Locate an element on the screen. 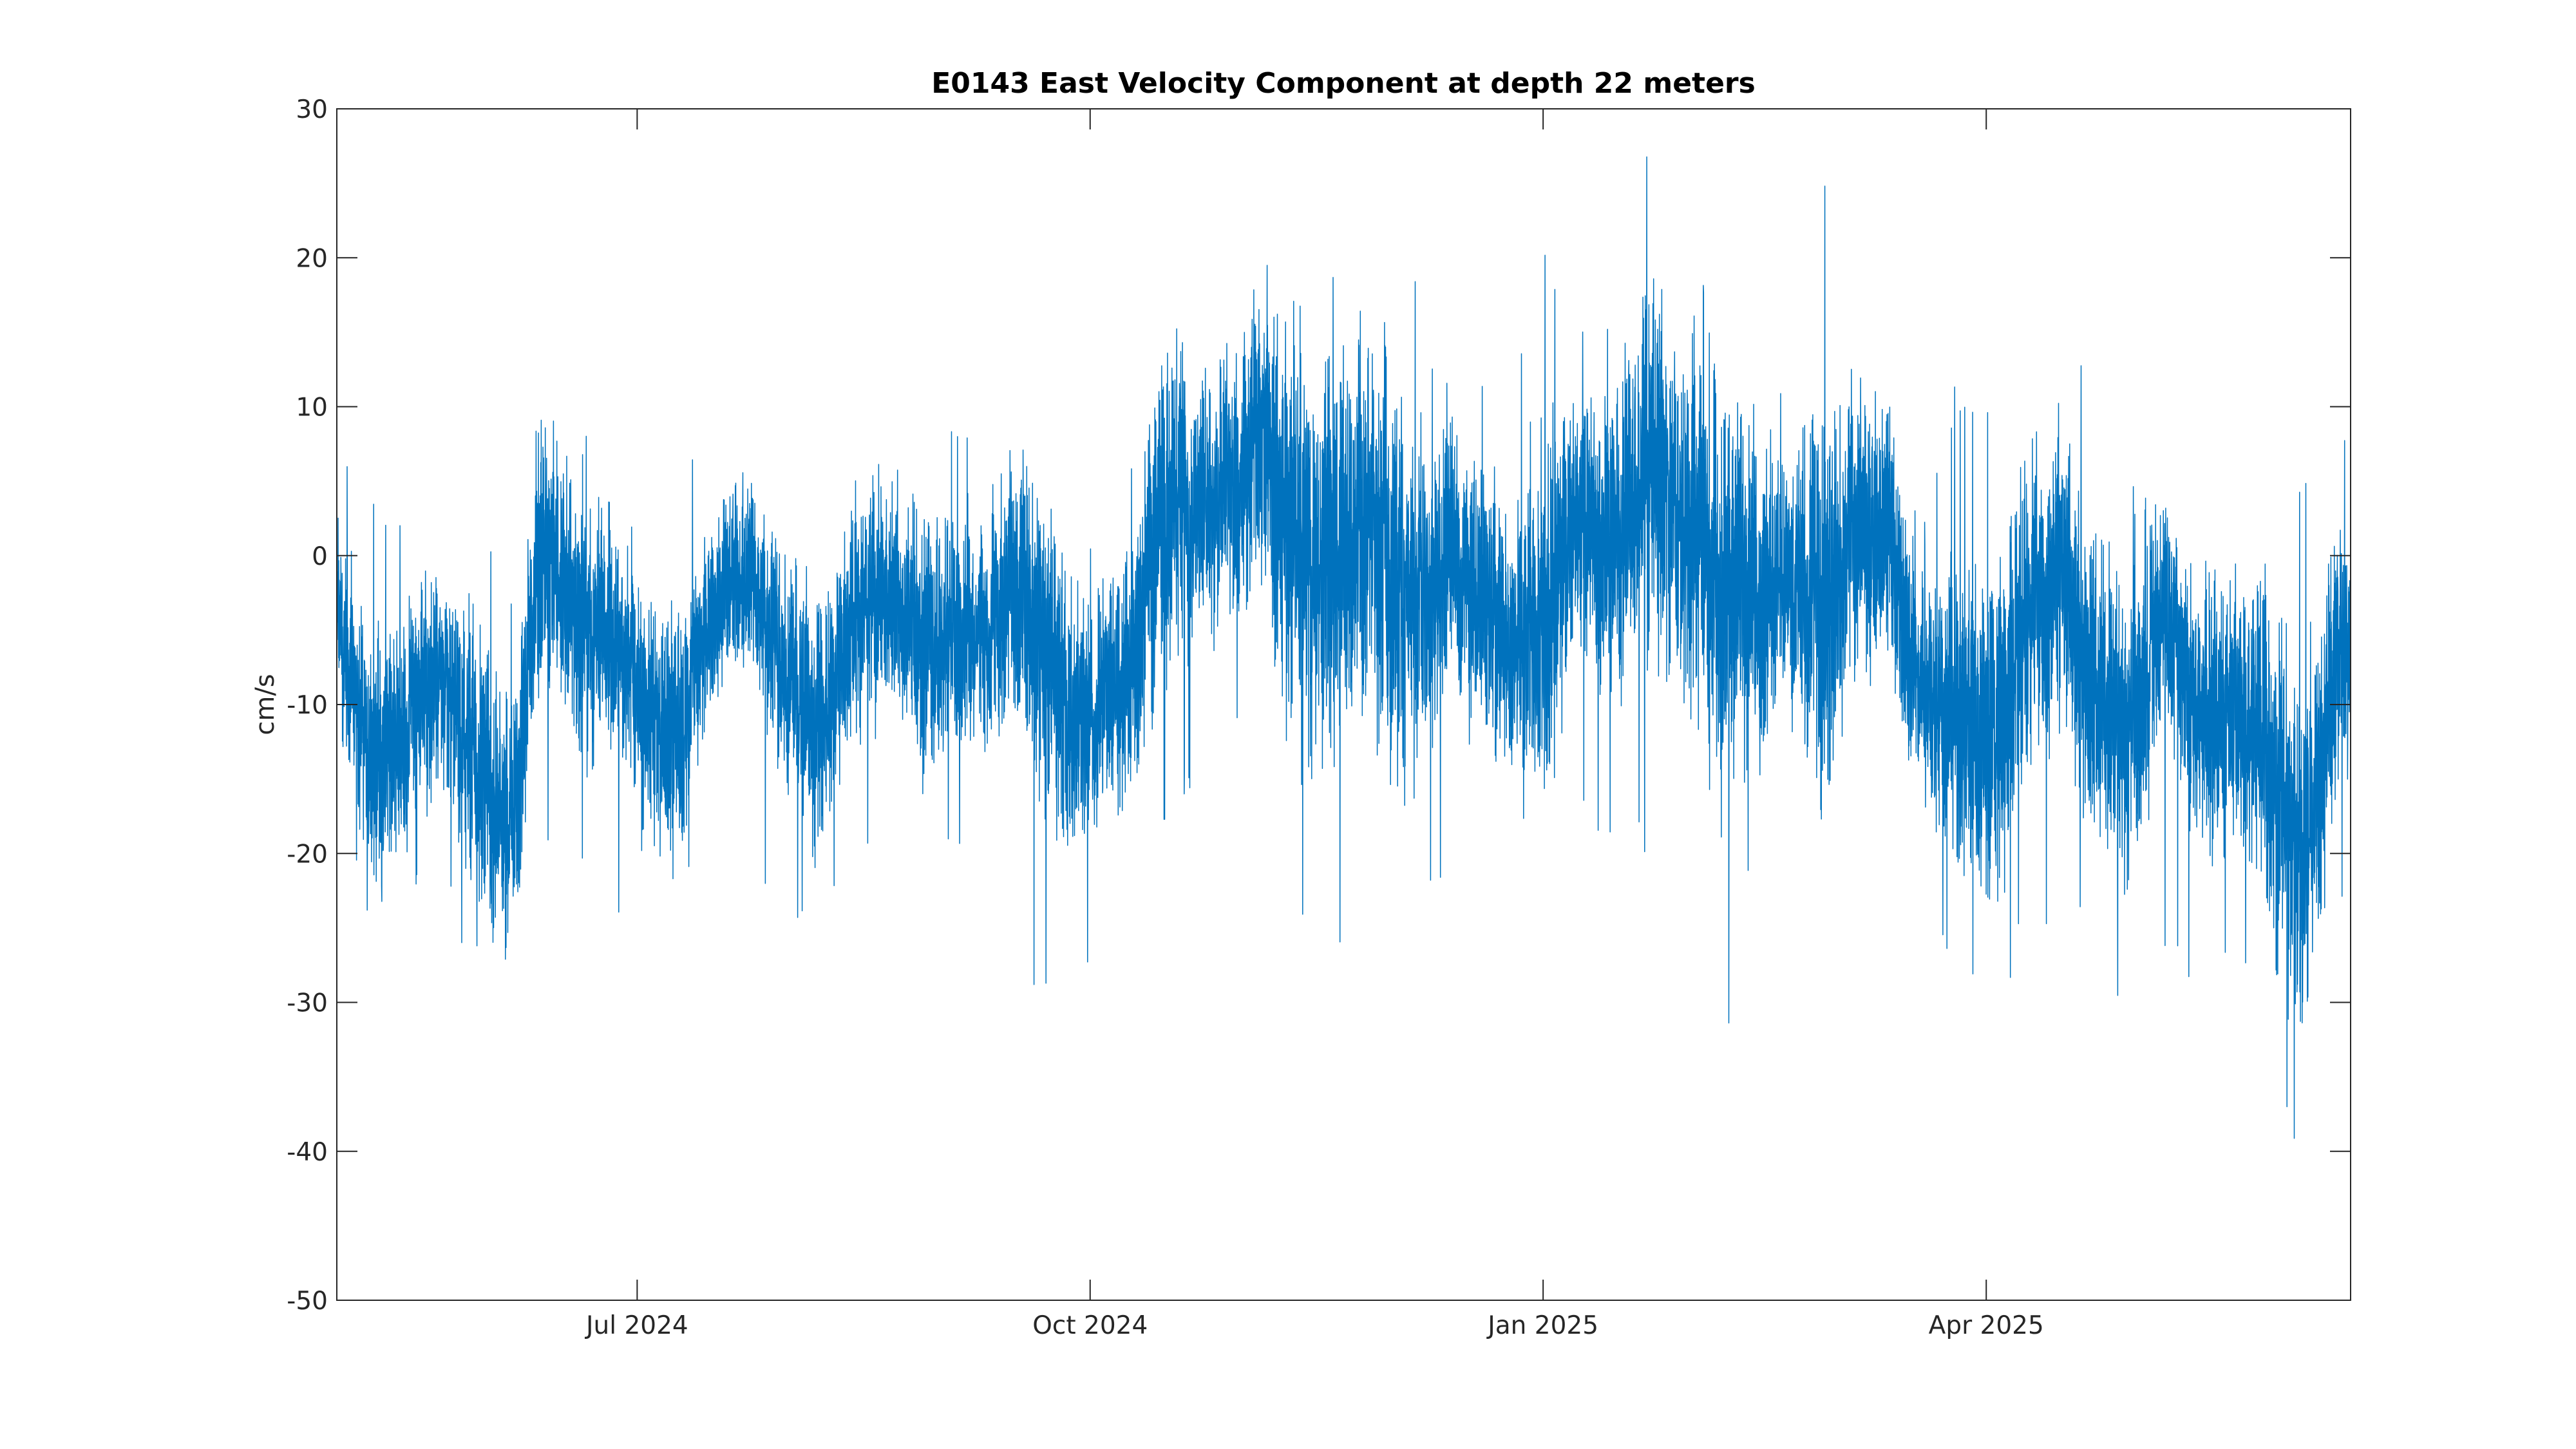  y-tick-label: -10 is located at coordinates (307, 706).